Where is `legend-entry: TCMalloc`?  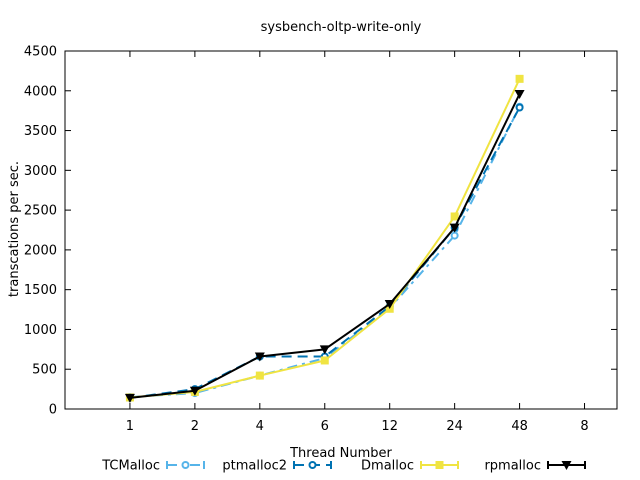 legend-entry: TCMalloc is located at coordinates (153, 466).